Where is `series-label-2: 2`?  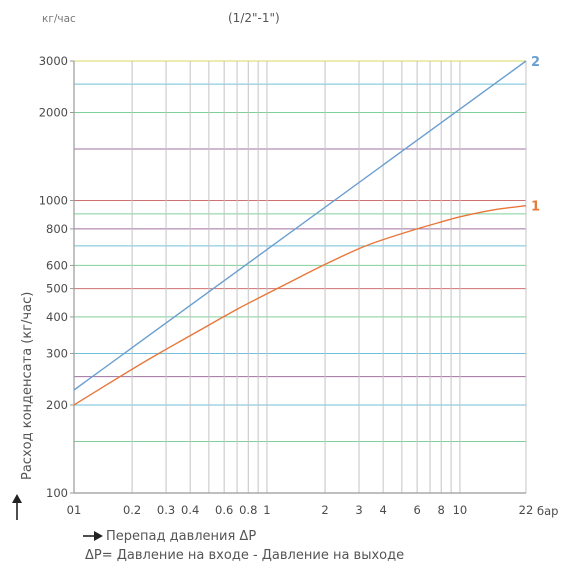 series-label-2: 2 is located at coordinates (535, 62).